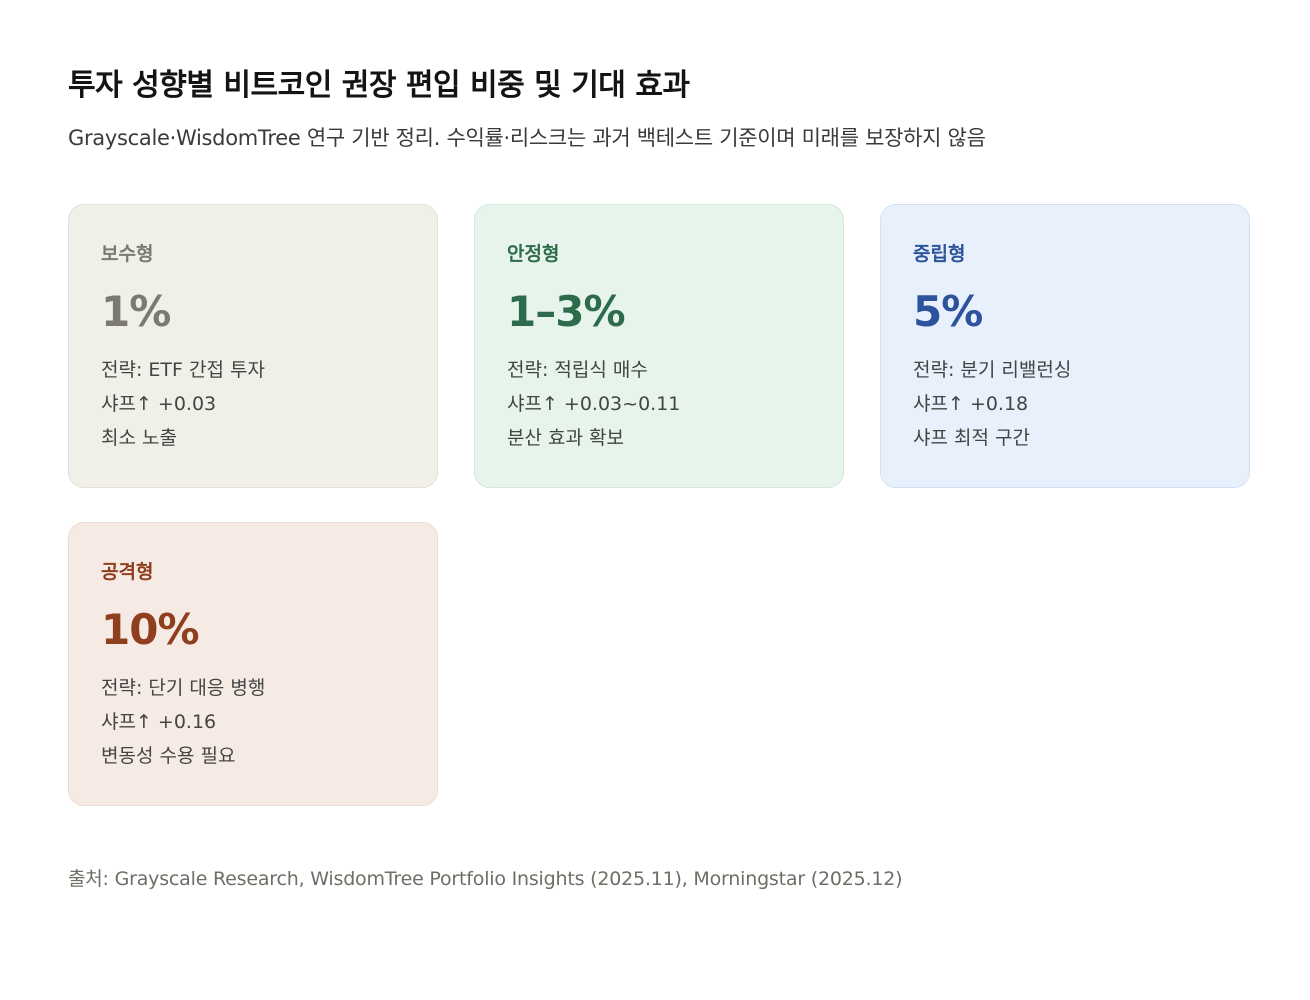 The image size is (1310, 1000). What do you see at coordinates (253, 346) in the screenshot?
I see `card-conservative: 보수형 1% 전략: ETF 간접 투자 샤프↑ +0.03 최소 노출` at bounding box center [253, 346].